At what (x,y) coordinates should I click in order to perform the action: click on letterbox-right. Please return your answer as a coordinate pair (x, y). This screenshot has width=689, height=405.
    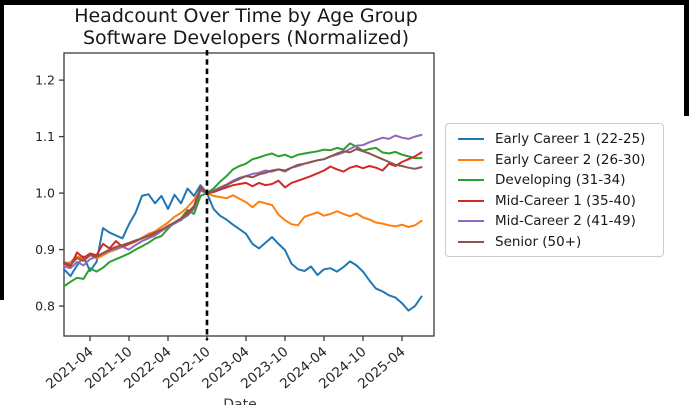
    Looking at the image, I should click on (686, 58).